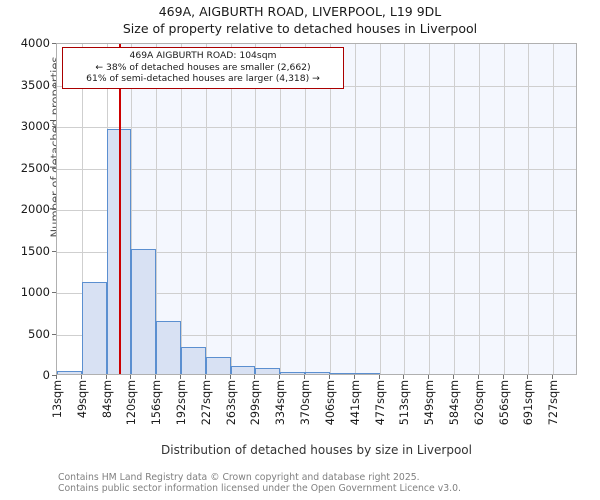 The height and width of the screenshot is (500, 600). Describe the element at coordinates (203, 55) in the screenshot. I see `annotation-line-1: 469A AIGBURTH ROAD: 104sqm` at that location.